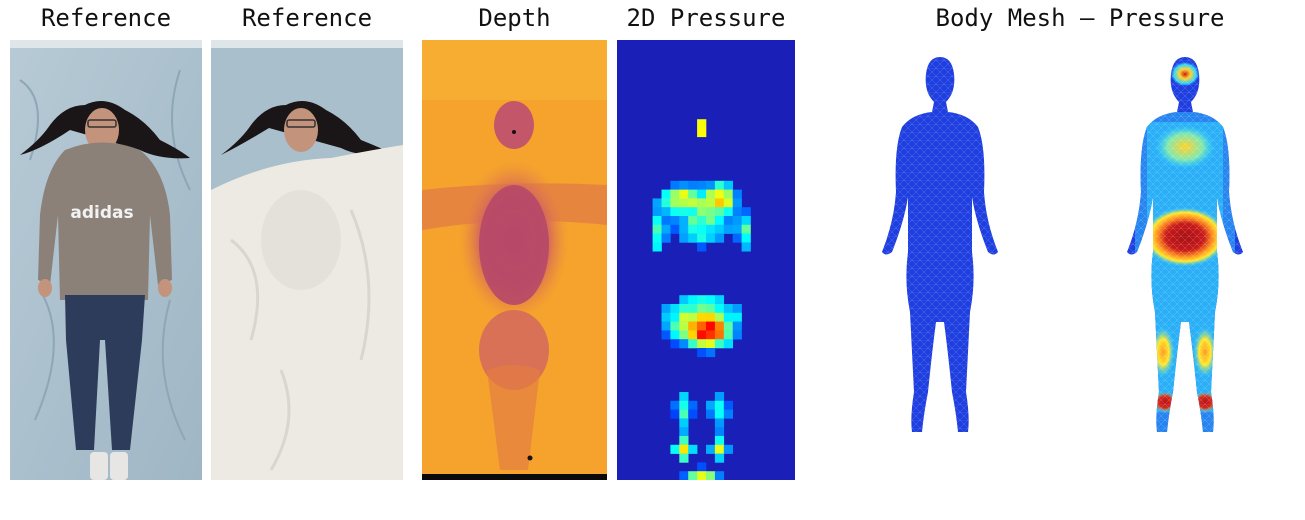 The height and width of the screenshot is (520, 1305). I want to click on title-reference-2: Reference, so click(307, 18).